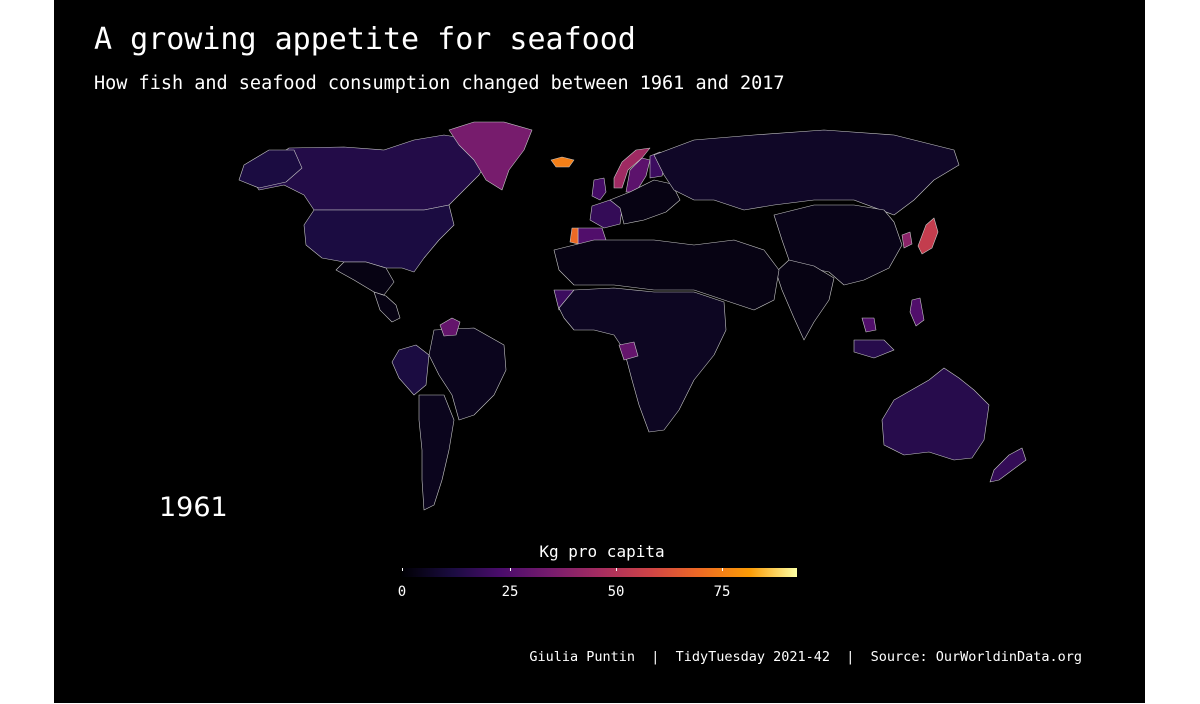  I want to click on legend-tick-label: 75, so click(722, 592).